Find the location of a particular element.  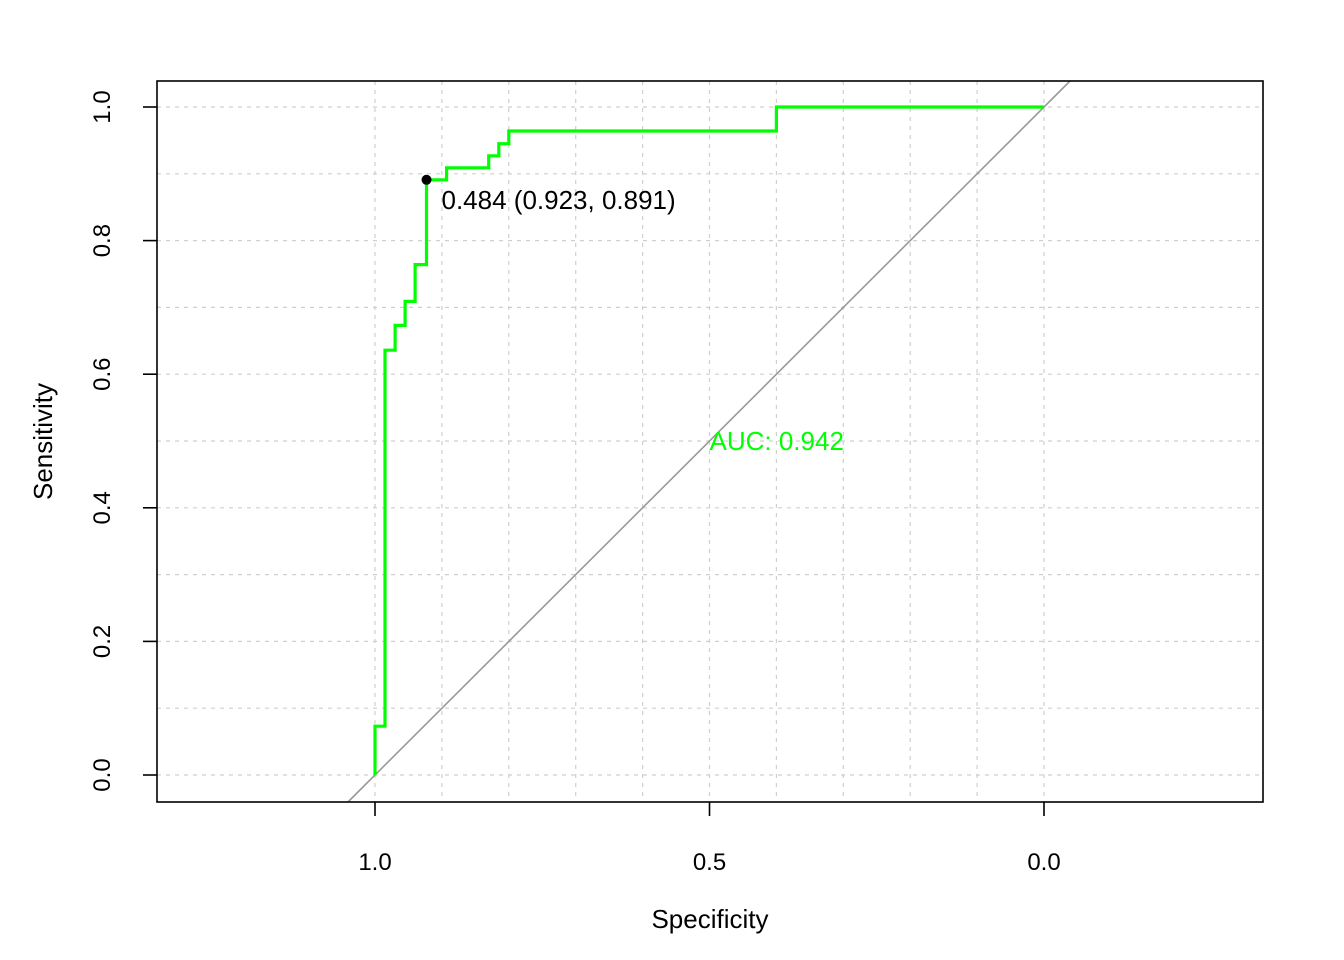

y-axis-title: Sensitivity is located at coordinates (43, 441).